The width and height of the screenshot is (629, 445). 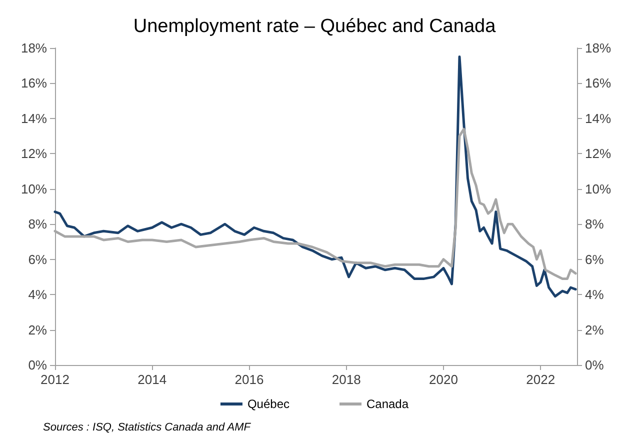 I want to click on y-tick-label: 6%, so click(x=38, y=259).